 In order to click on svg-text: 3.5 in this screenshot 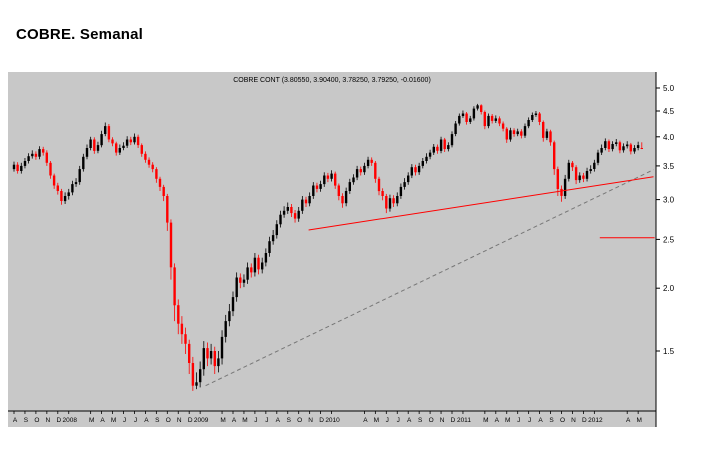, I will do `click(669, 166)`.